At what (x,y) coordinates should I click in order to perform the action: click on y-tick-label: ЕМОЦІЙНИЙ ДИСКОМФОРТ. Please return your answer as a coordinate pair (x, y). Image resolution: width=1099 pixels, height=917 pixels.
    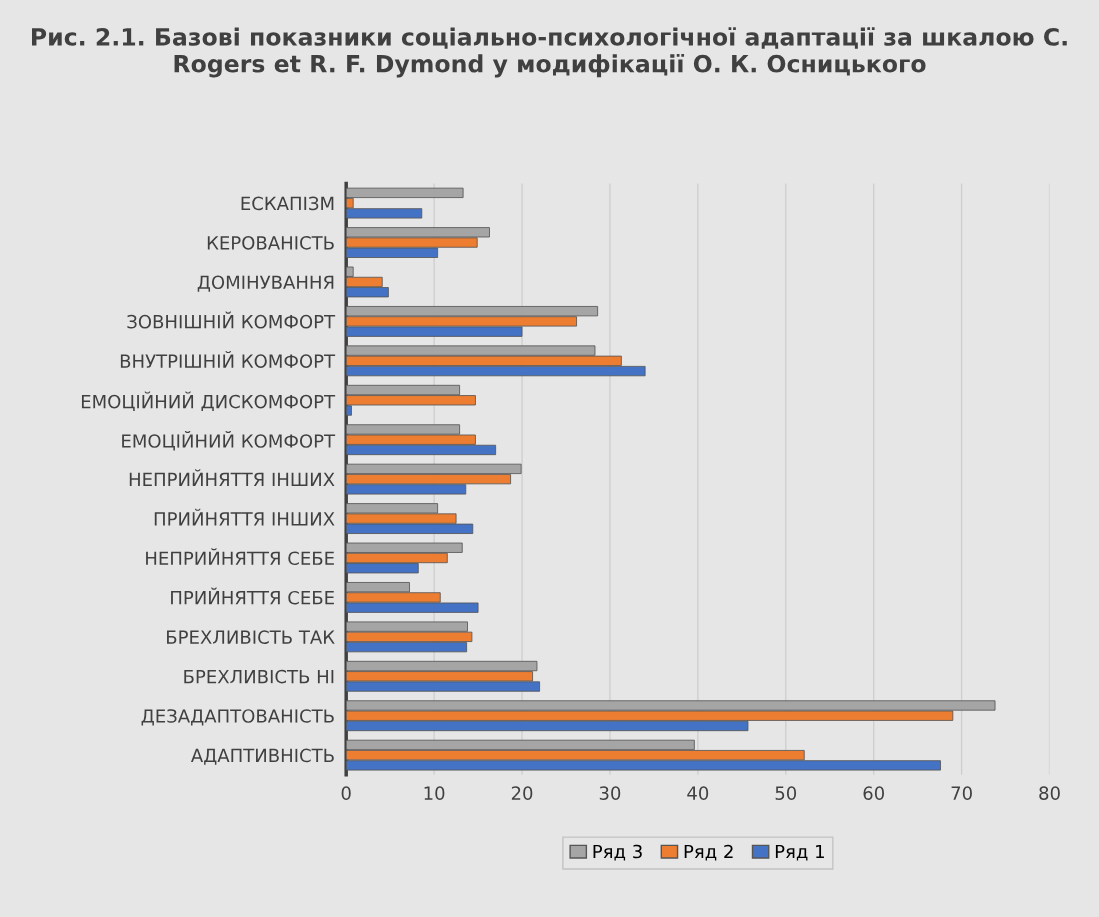
    Looking at the image, I should click on (208, 401).